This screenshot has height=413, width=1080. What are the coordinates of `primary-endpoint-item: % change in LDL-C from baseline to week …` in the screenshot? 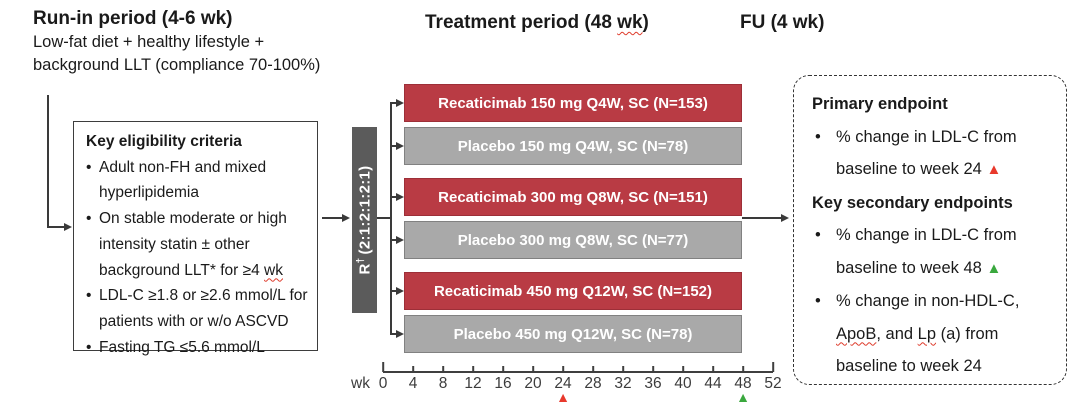 It's located at (934, 154).